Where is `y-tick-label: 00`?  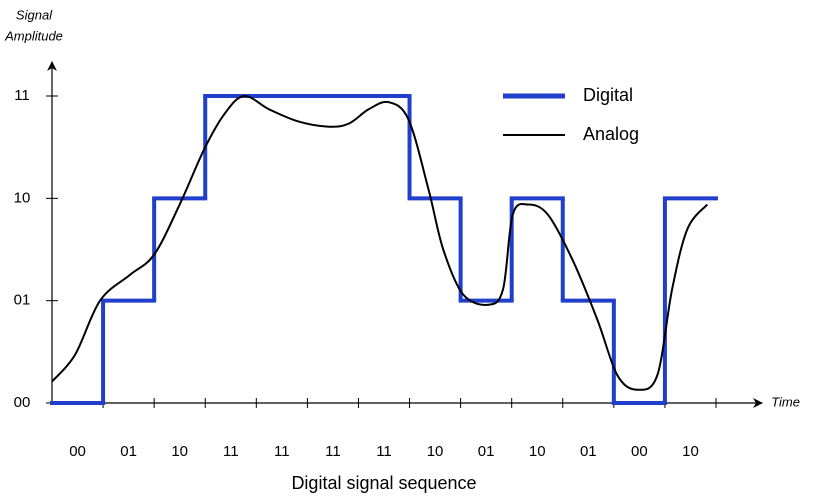 y-tick-label: 00 is located at coordinates (22, 402).